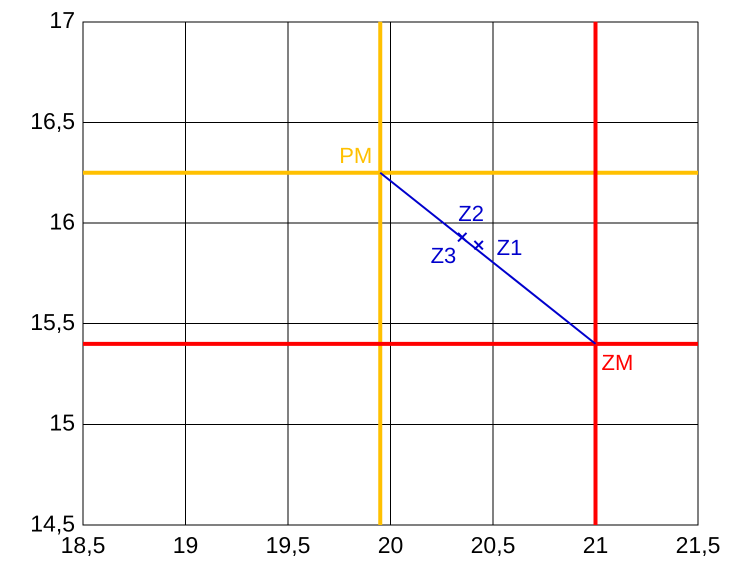  What do you see at coordinates (62, 20) in the screenshot?
I see `y-tick-label: 17` at bounding box center [62, 20].